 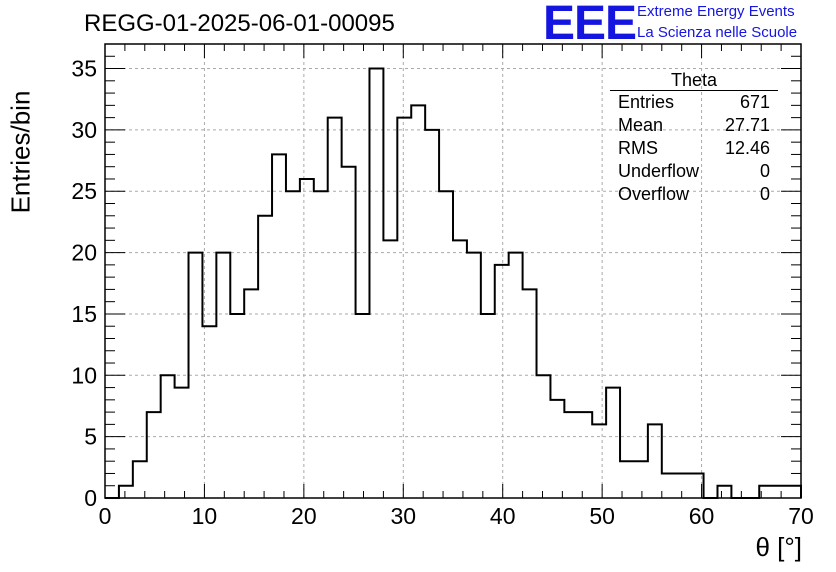 What do you see at coordinates (694, 194) in the screenshot?
I see `stats-row-overflow: Overflow 0` at bounding box center [694, 194].